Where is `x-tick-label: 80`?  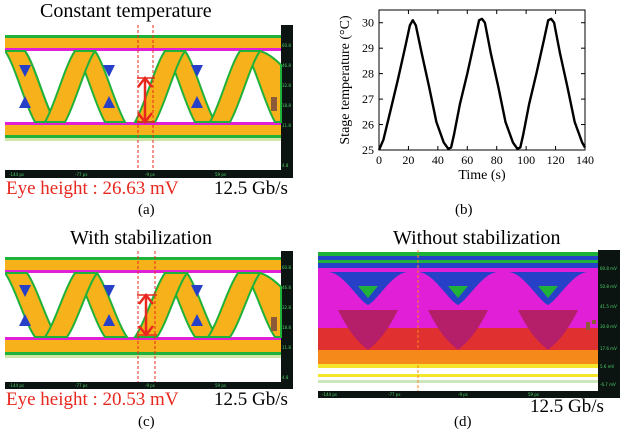
x-tick-label: 80 is located at coordinates (497, 160).